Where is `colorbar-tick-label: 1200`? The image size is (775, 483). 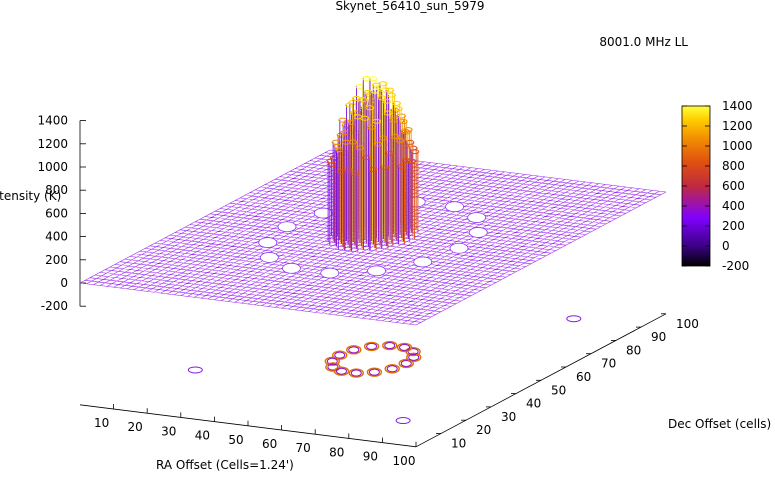 colorbar-tick-label: 1200 is located at coordinates (737, 126).